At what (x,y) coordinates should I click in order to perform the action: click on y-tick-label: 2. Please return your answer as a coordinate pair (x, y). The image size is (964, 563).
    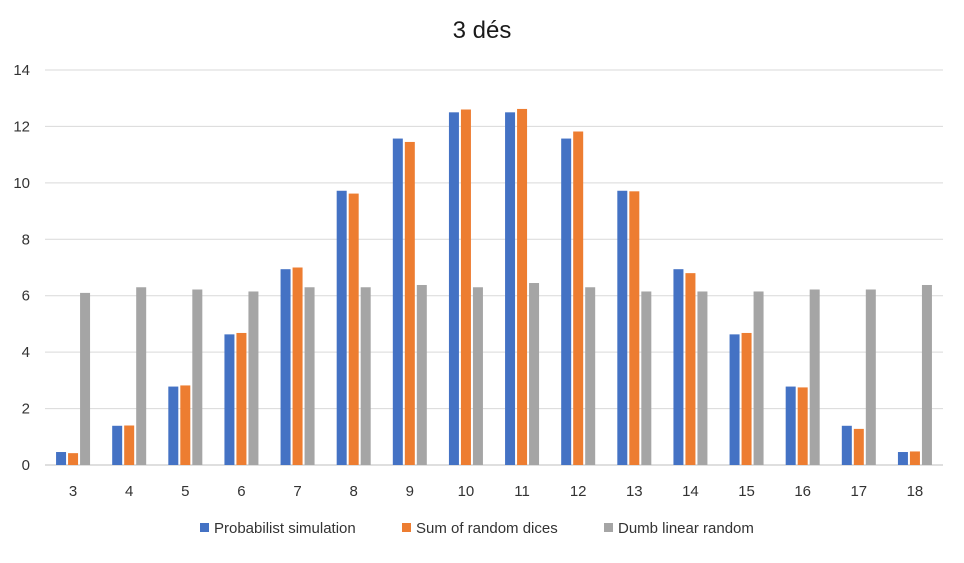
    Looking at the image, I should click on (26, 409).